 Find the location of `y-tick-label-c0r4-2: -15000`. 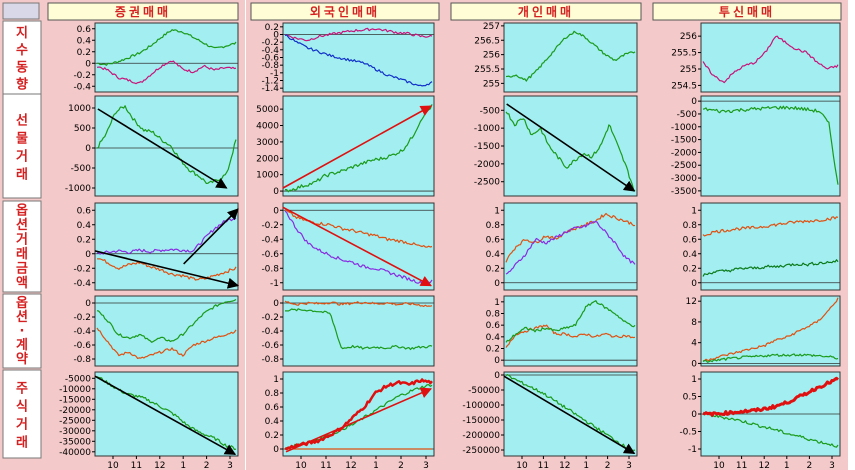

y-tick-label-c0r4-2: -15000 is located at coordinates (75, 400).